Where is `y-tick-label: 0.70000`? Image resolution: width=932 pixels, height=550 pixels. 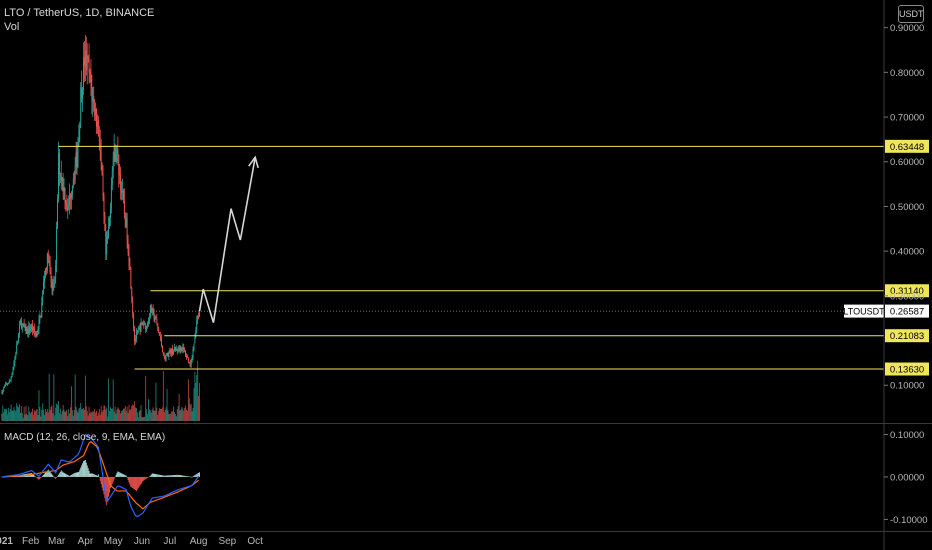 y-tick-label: 0.70000 is located at coordinates (907, 118).